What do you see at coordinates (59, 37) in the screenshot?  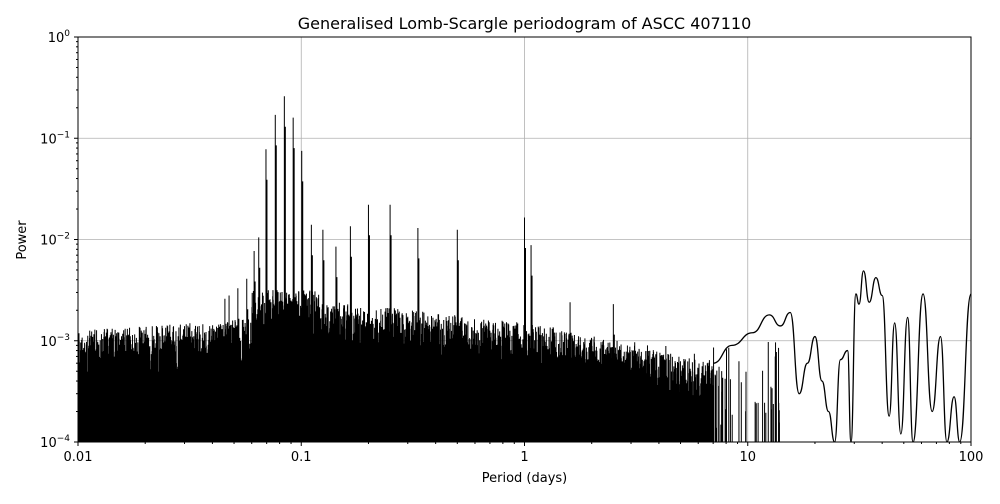 I see `y-tick-label: 10⁰` at bounding box center [59, 37].